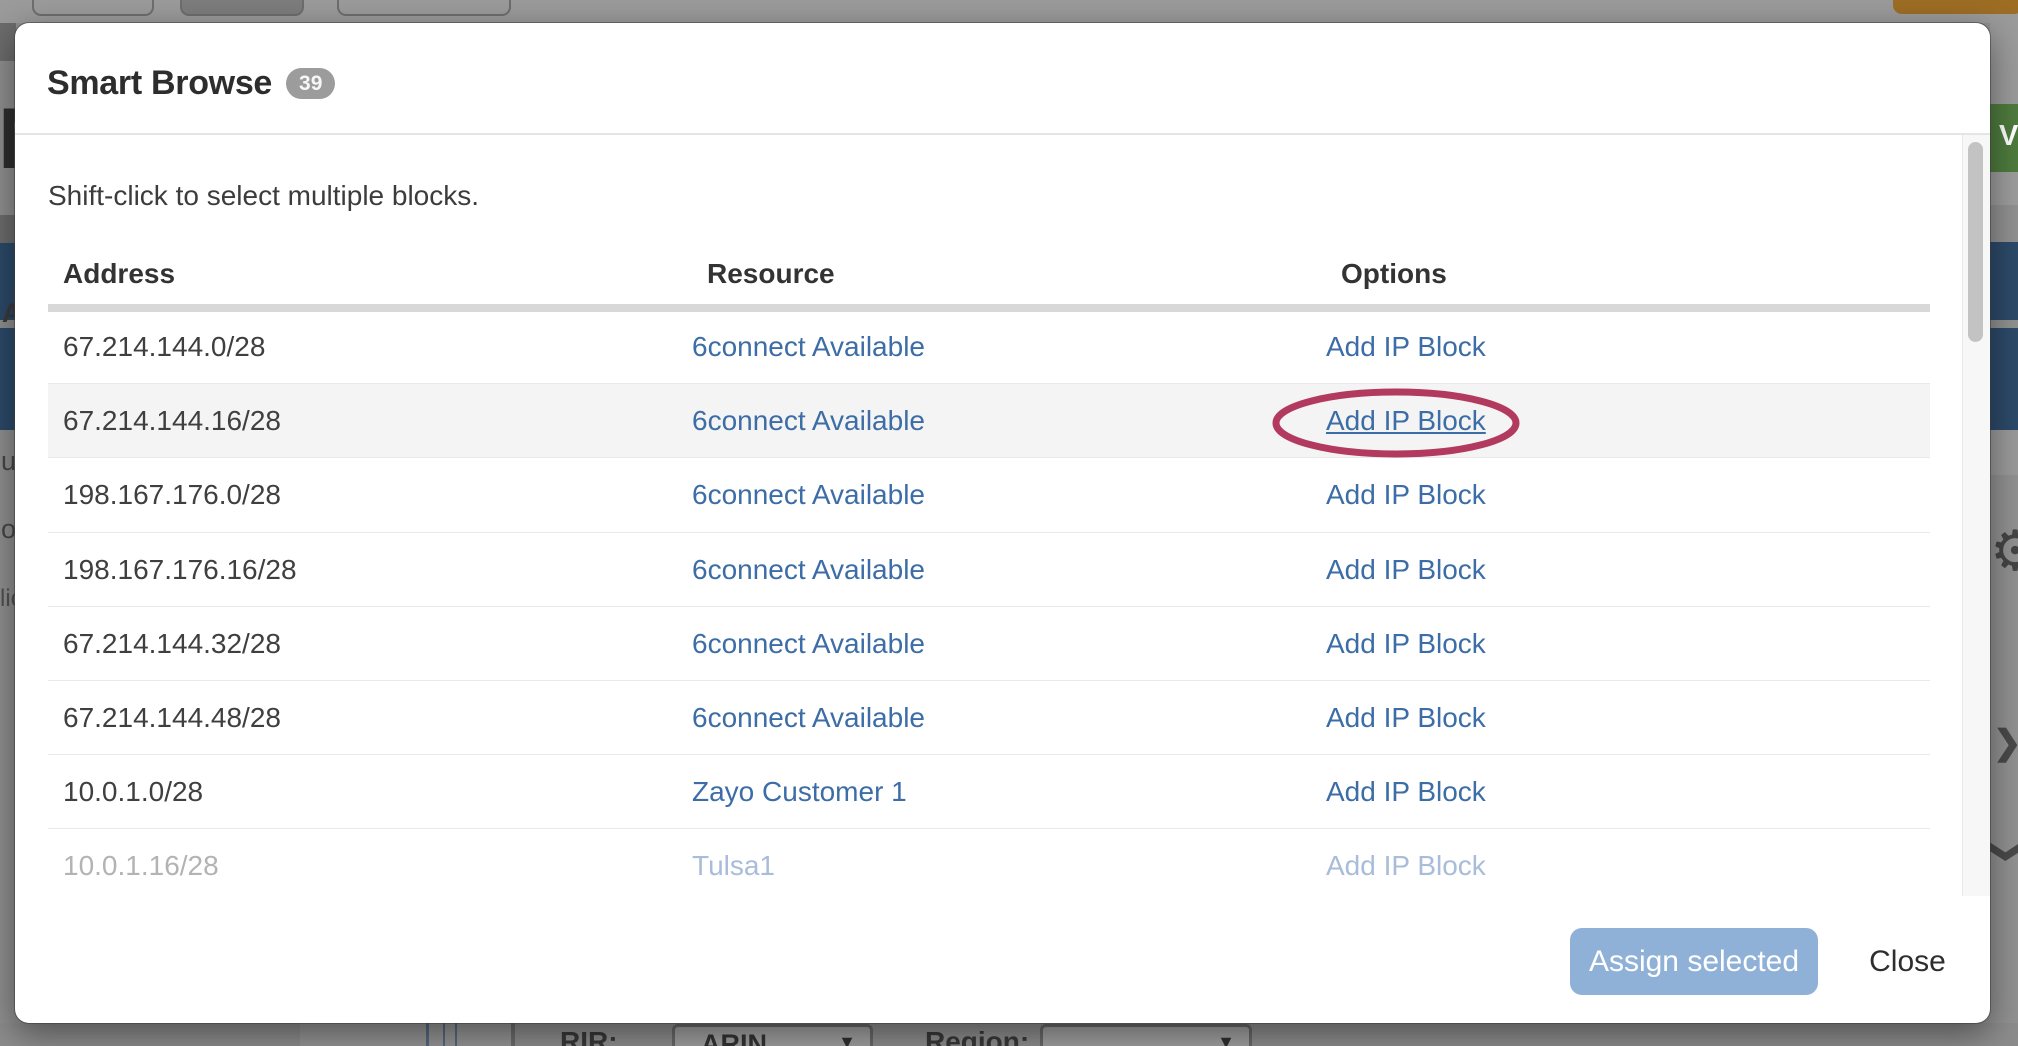 The width and height of the screenshot is (2018, 1046). Describe the element at coordinates (734, 1037) in the screenshot. I see `rir-select-value: ARIN` at that location.